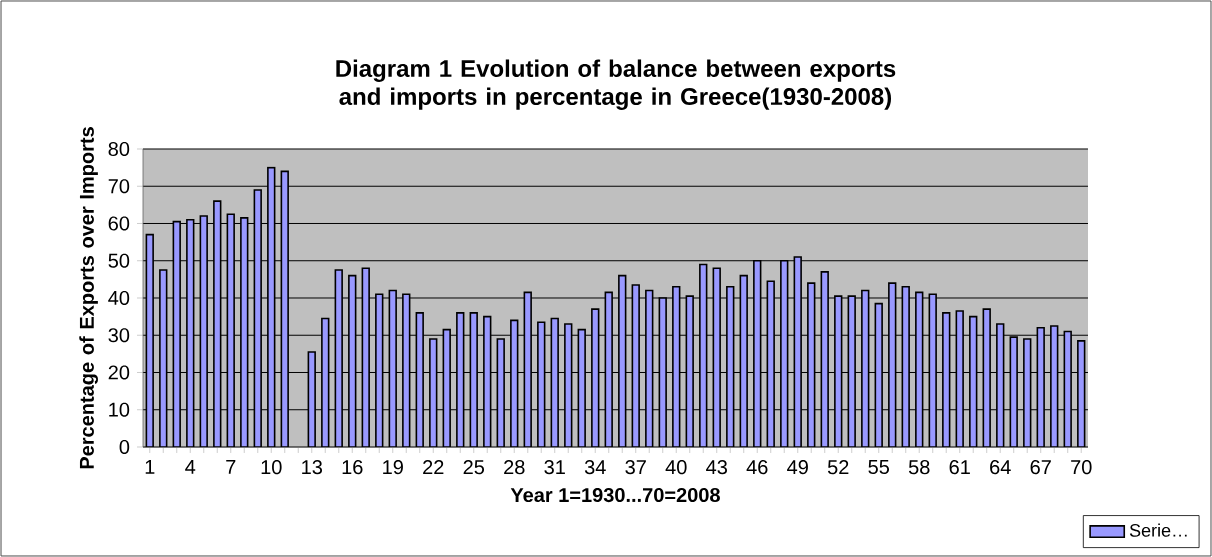 The image size is (1212, 557). I want to click on x-axis-title: Year 1=1930...70=2008, so click(615, 495).